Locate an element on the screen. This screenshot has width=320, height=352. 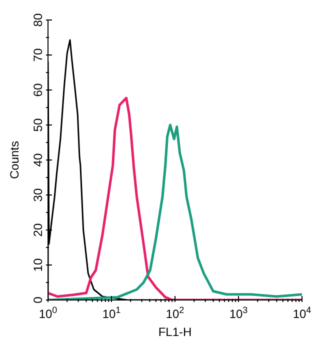
y-axis-title: Counts is located at coordinates (14, 160).